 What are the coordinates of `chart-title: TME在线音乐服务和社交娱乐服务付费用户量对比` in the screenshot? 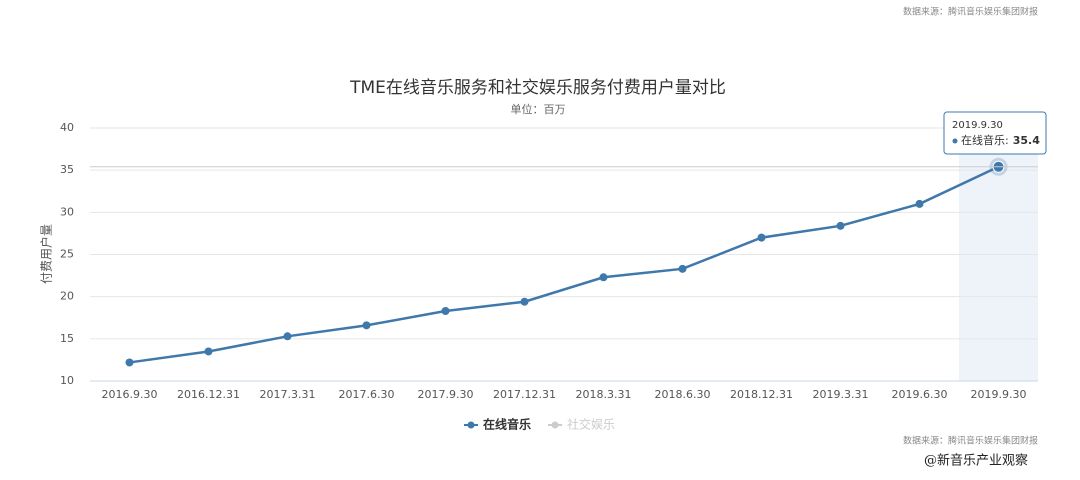 It's located at (537, 88).